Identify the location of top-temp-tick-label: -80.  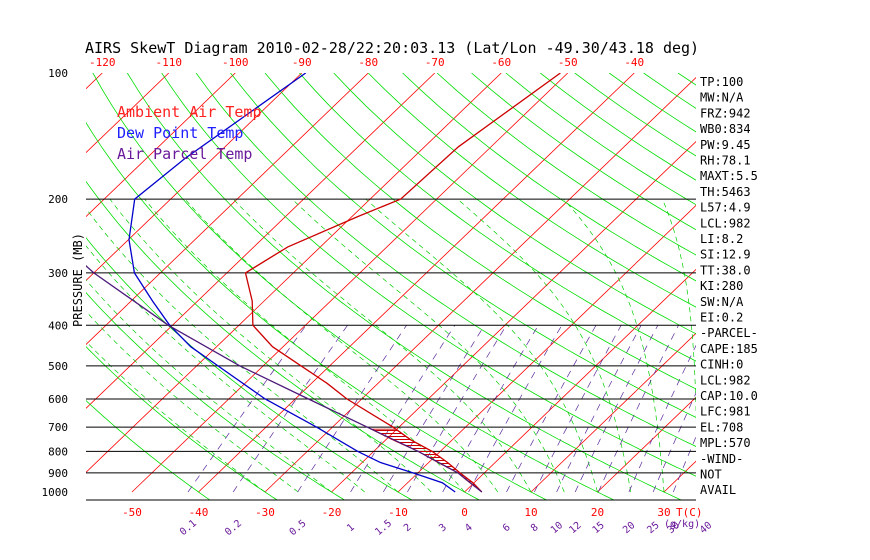
(368, 62).